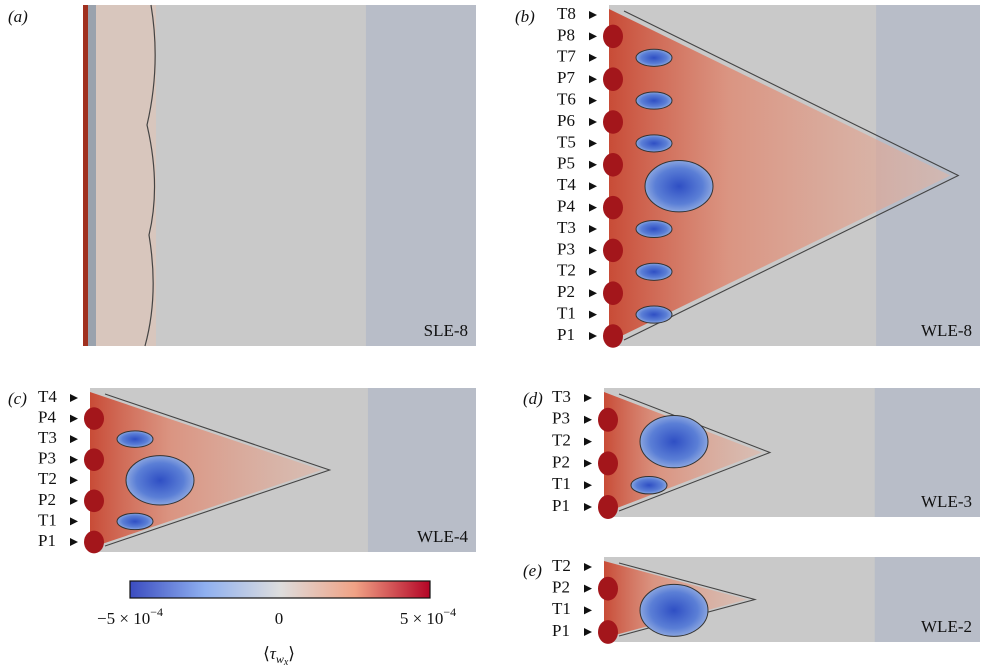 This screenshot has height=670, width=993. I want to click on near-wall, so click(92, 175).